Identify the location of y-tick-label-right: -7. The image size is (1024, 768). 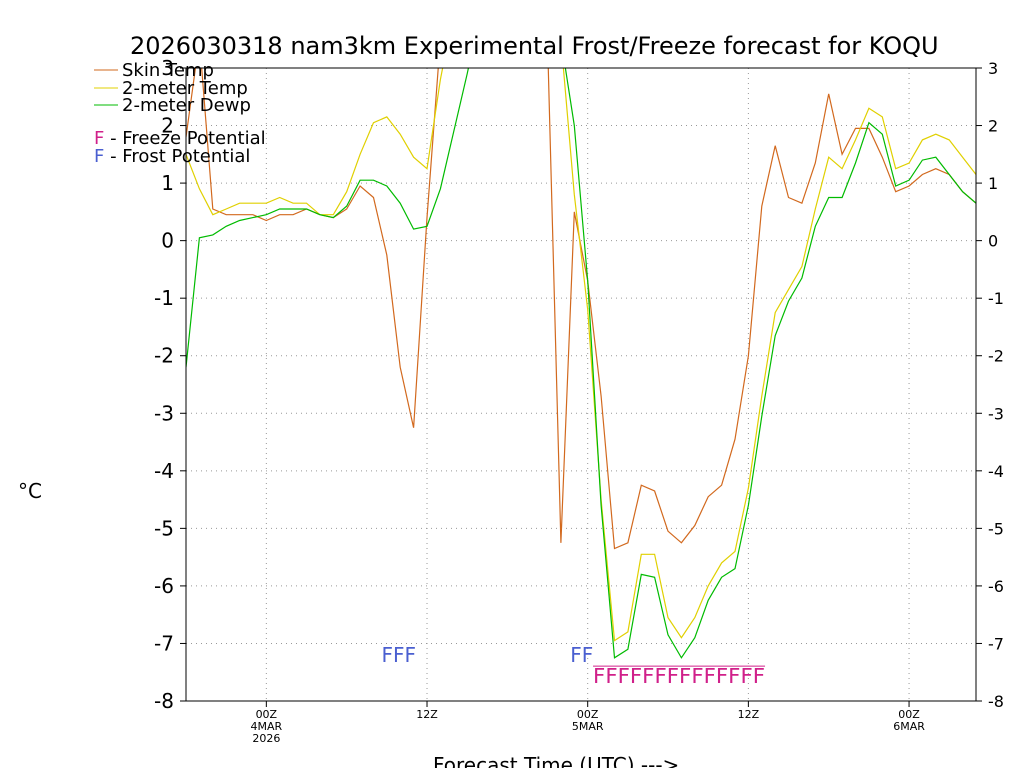
(996, 643).